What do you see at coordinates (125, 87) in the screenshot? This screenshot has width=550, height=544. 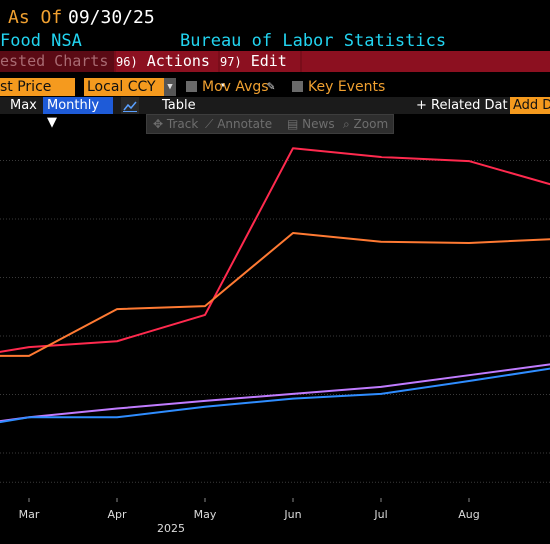 I see `currency-dropdown: Local CCY` at bounding box center [125, 87].